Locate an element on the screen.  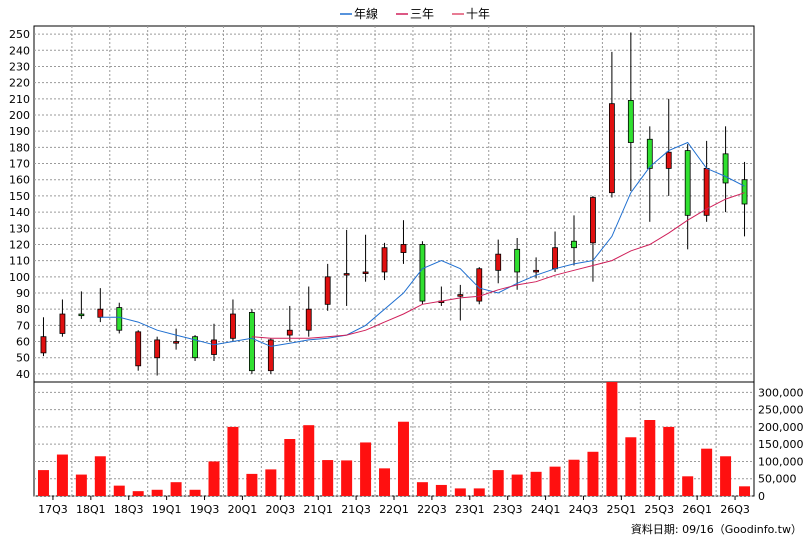
price-tick-label: 90 is located at coordinates (23, 293).